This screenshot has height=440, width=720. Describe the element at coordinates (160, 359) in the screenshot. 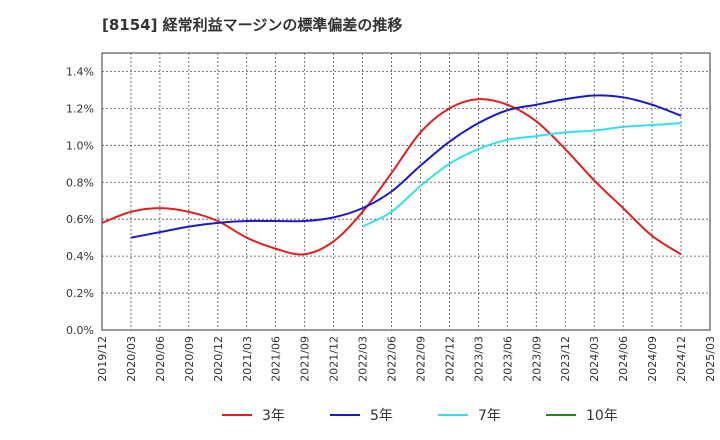

I see `x-tick-label: 2020/06` at that location.